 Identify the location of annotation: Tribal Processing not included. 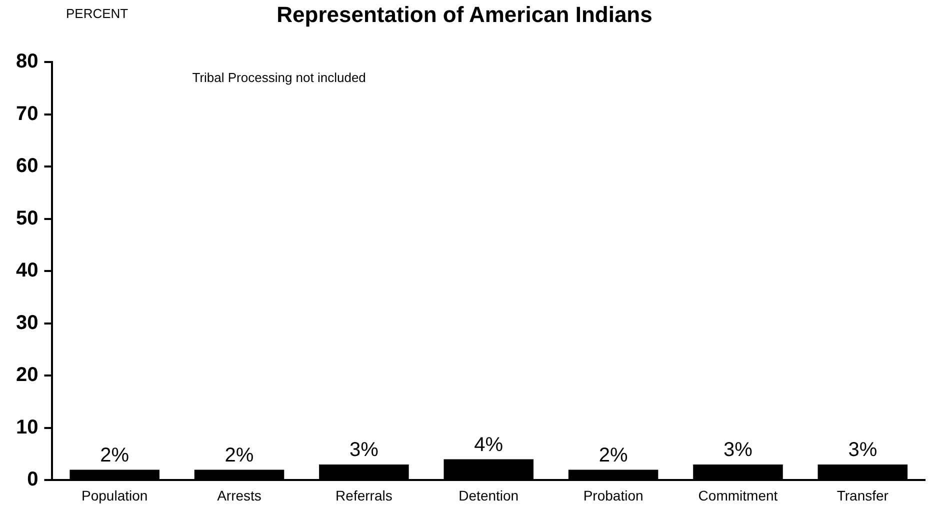
(279, 78).